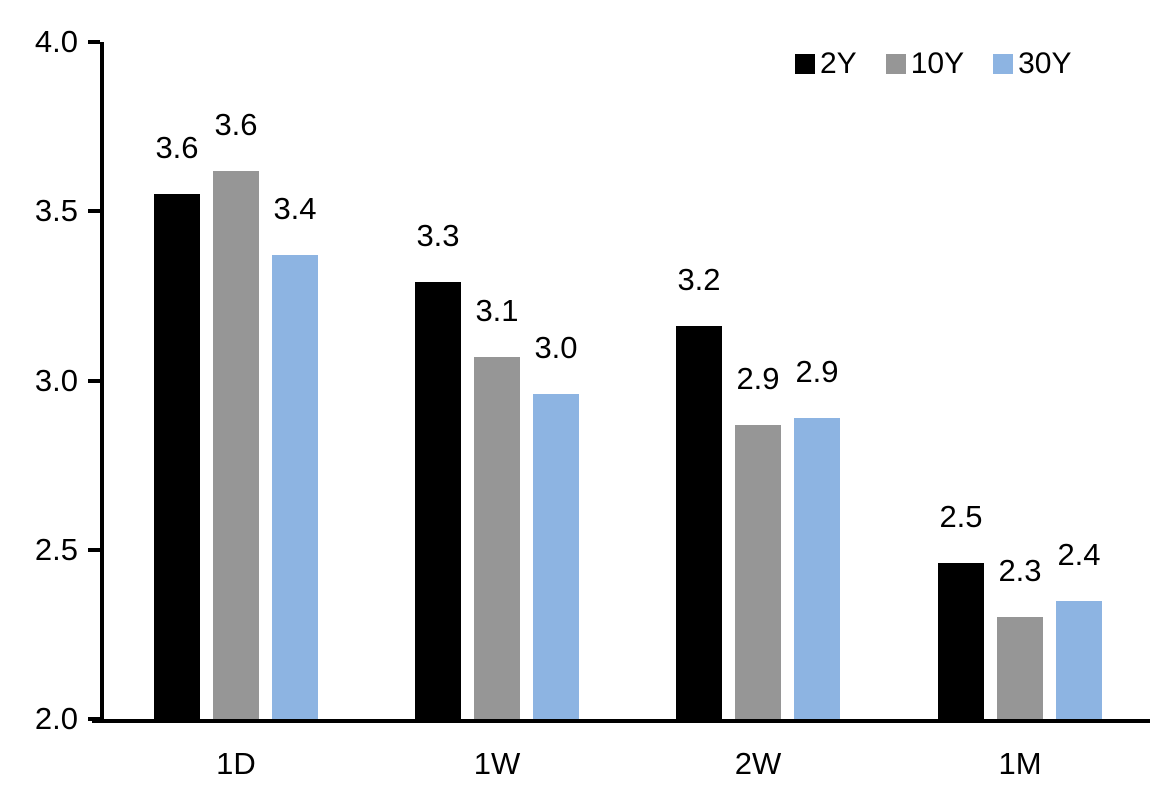 This screenshot has width=1152, height=795. Describe the element at coordinates (295, 209) in the screenshot. I see `bar-value-label: 3.4` at that location.